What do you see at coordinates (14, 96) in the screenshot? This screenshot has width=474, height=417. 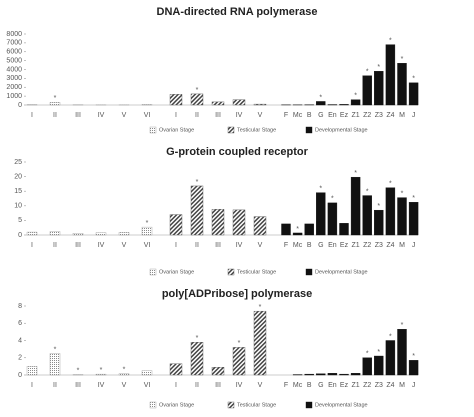 I see `y-tick-label: 1000` at bounding box center [14, 96].